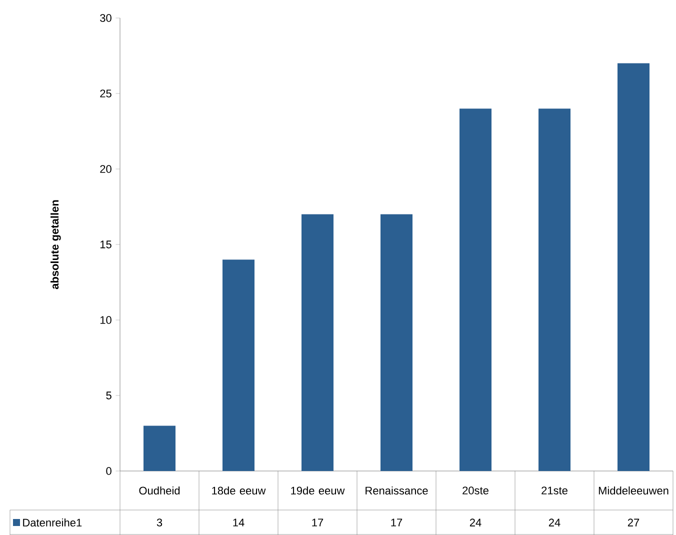  I want to click on y-tick-label: 15, so click(106, 244).